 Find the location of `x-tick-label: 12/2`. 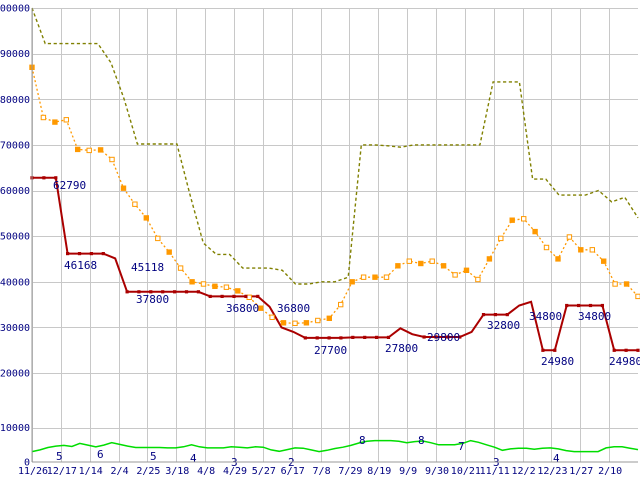

x-tick-label: 12/2 is located at coordinates (524, 471).